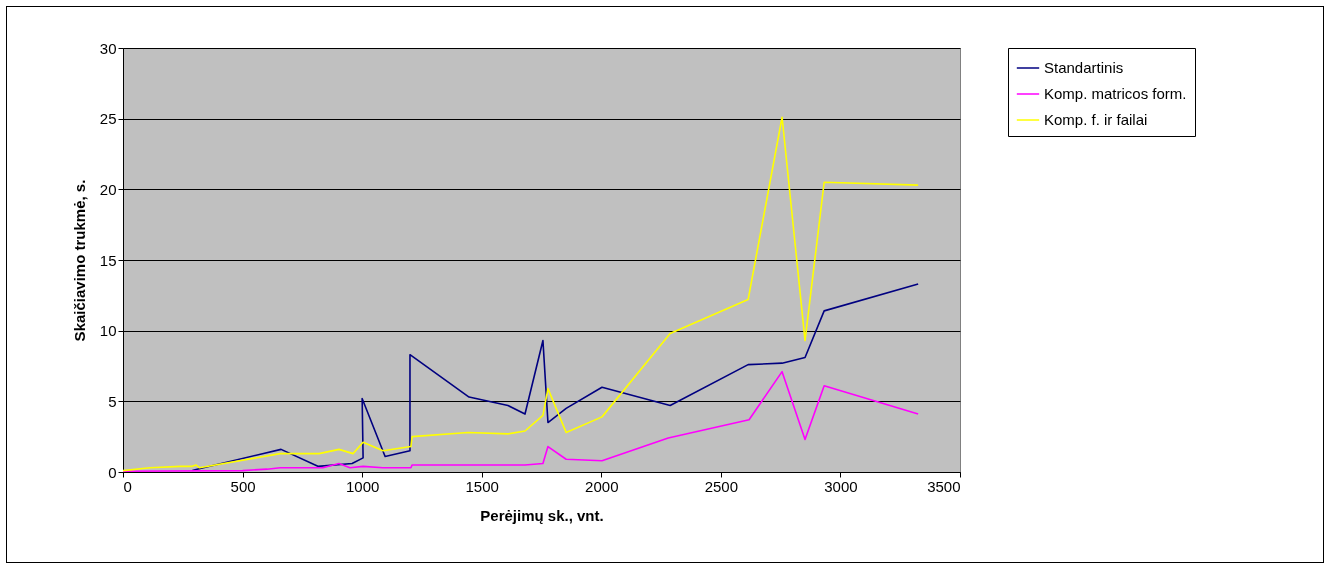 This screenshot has width=1330, height=573. What do you see at coordinates (112, 401) in the screenshot?
I see `y-tick-label: 5` at bounding box center [112, 401].